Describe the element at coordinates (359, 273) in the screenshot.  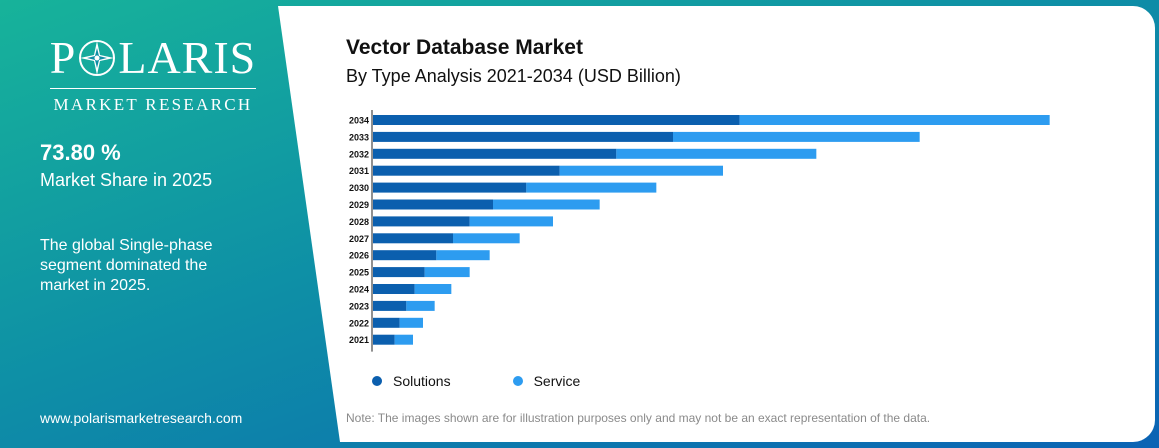
I see `y-tick-label: 2025` at that location.